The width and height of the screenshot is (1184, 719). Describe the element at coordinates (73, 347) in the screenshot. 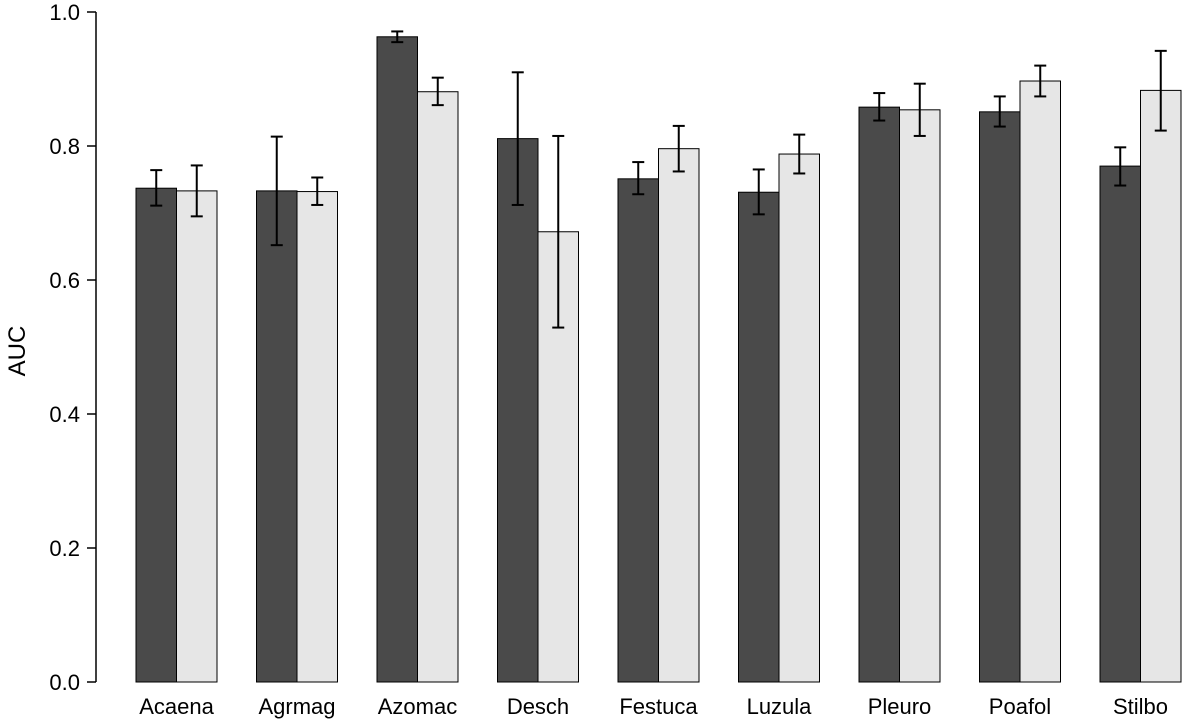

I see `y-axis: 0.0 0.2 0.4 0.6 0.8 1.0` at that location.